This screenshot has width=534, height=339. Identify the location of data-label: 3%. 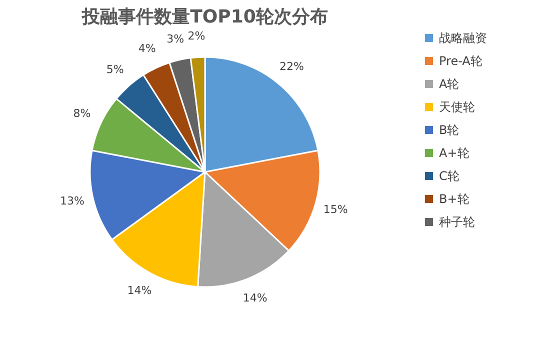
(175, 39).